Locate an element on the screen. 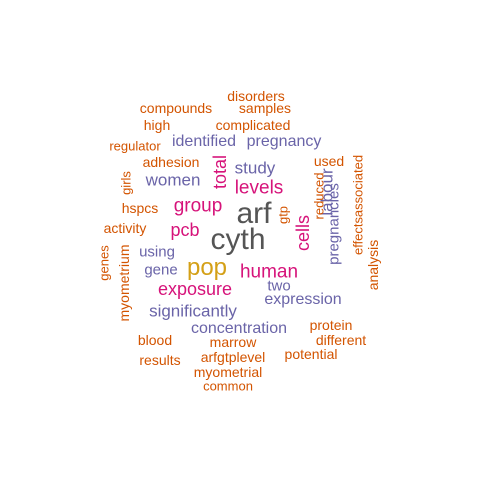 Image resolution: width=480 pixels, height=480 pixels. word-pregnancies: pregnancies is located at coordinates (334, 224).